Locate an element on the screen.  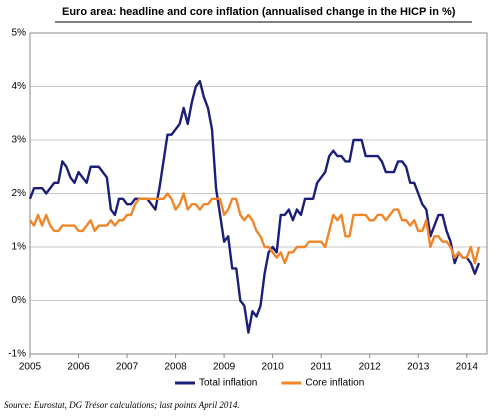
x-tick-label: 2013 is located at coordinates (418, 367).